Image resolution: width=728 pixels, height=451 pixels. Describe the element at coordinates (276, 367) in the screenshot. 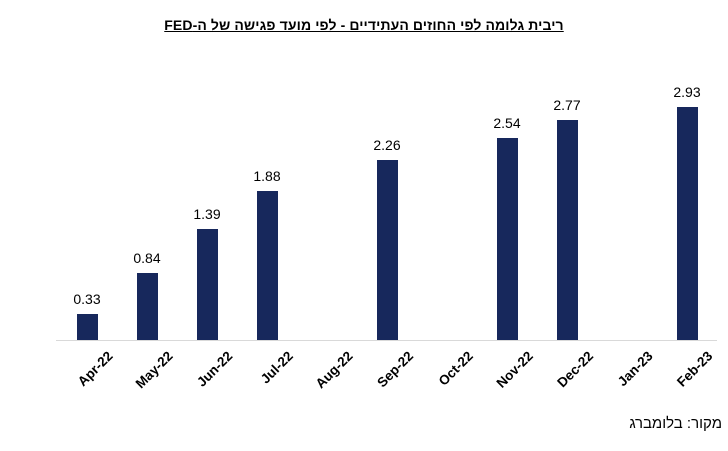

I see `x-axis-label-jul-22: Jul-22` at that location.